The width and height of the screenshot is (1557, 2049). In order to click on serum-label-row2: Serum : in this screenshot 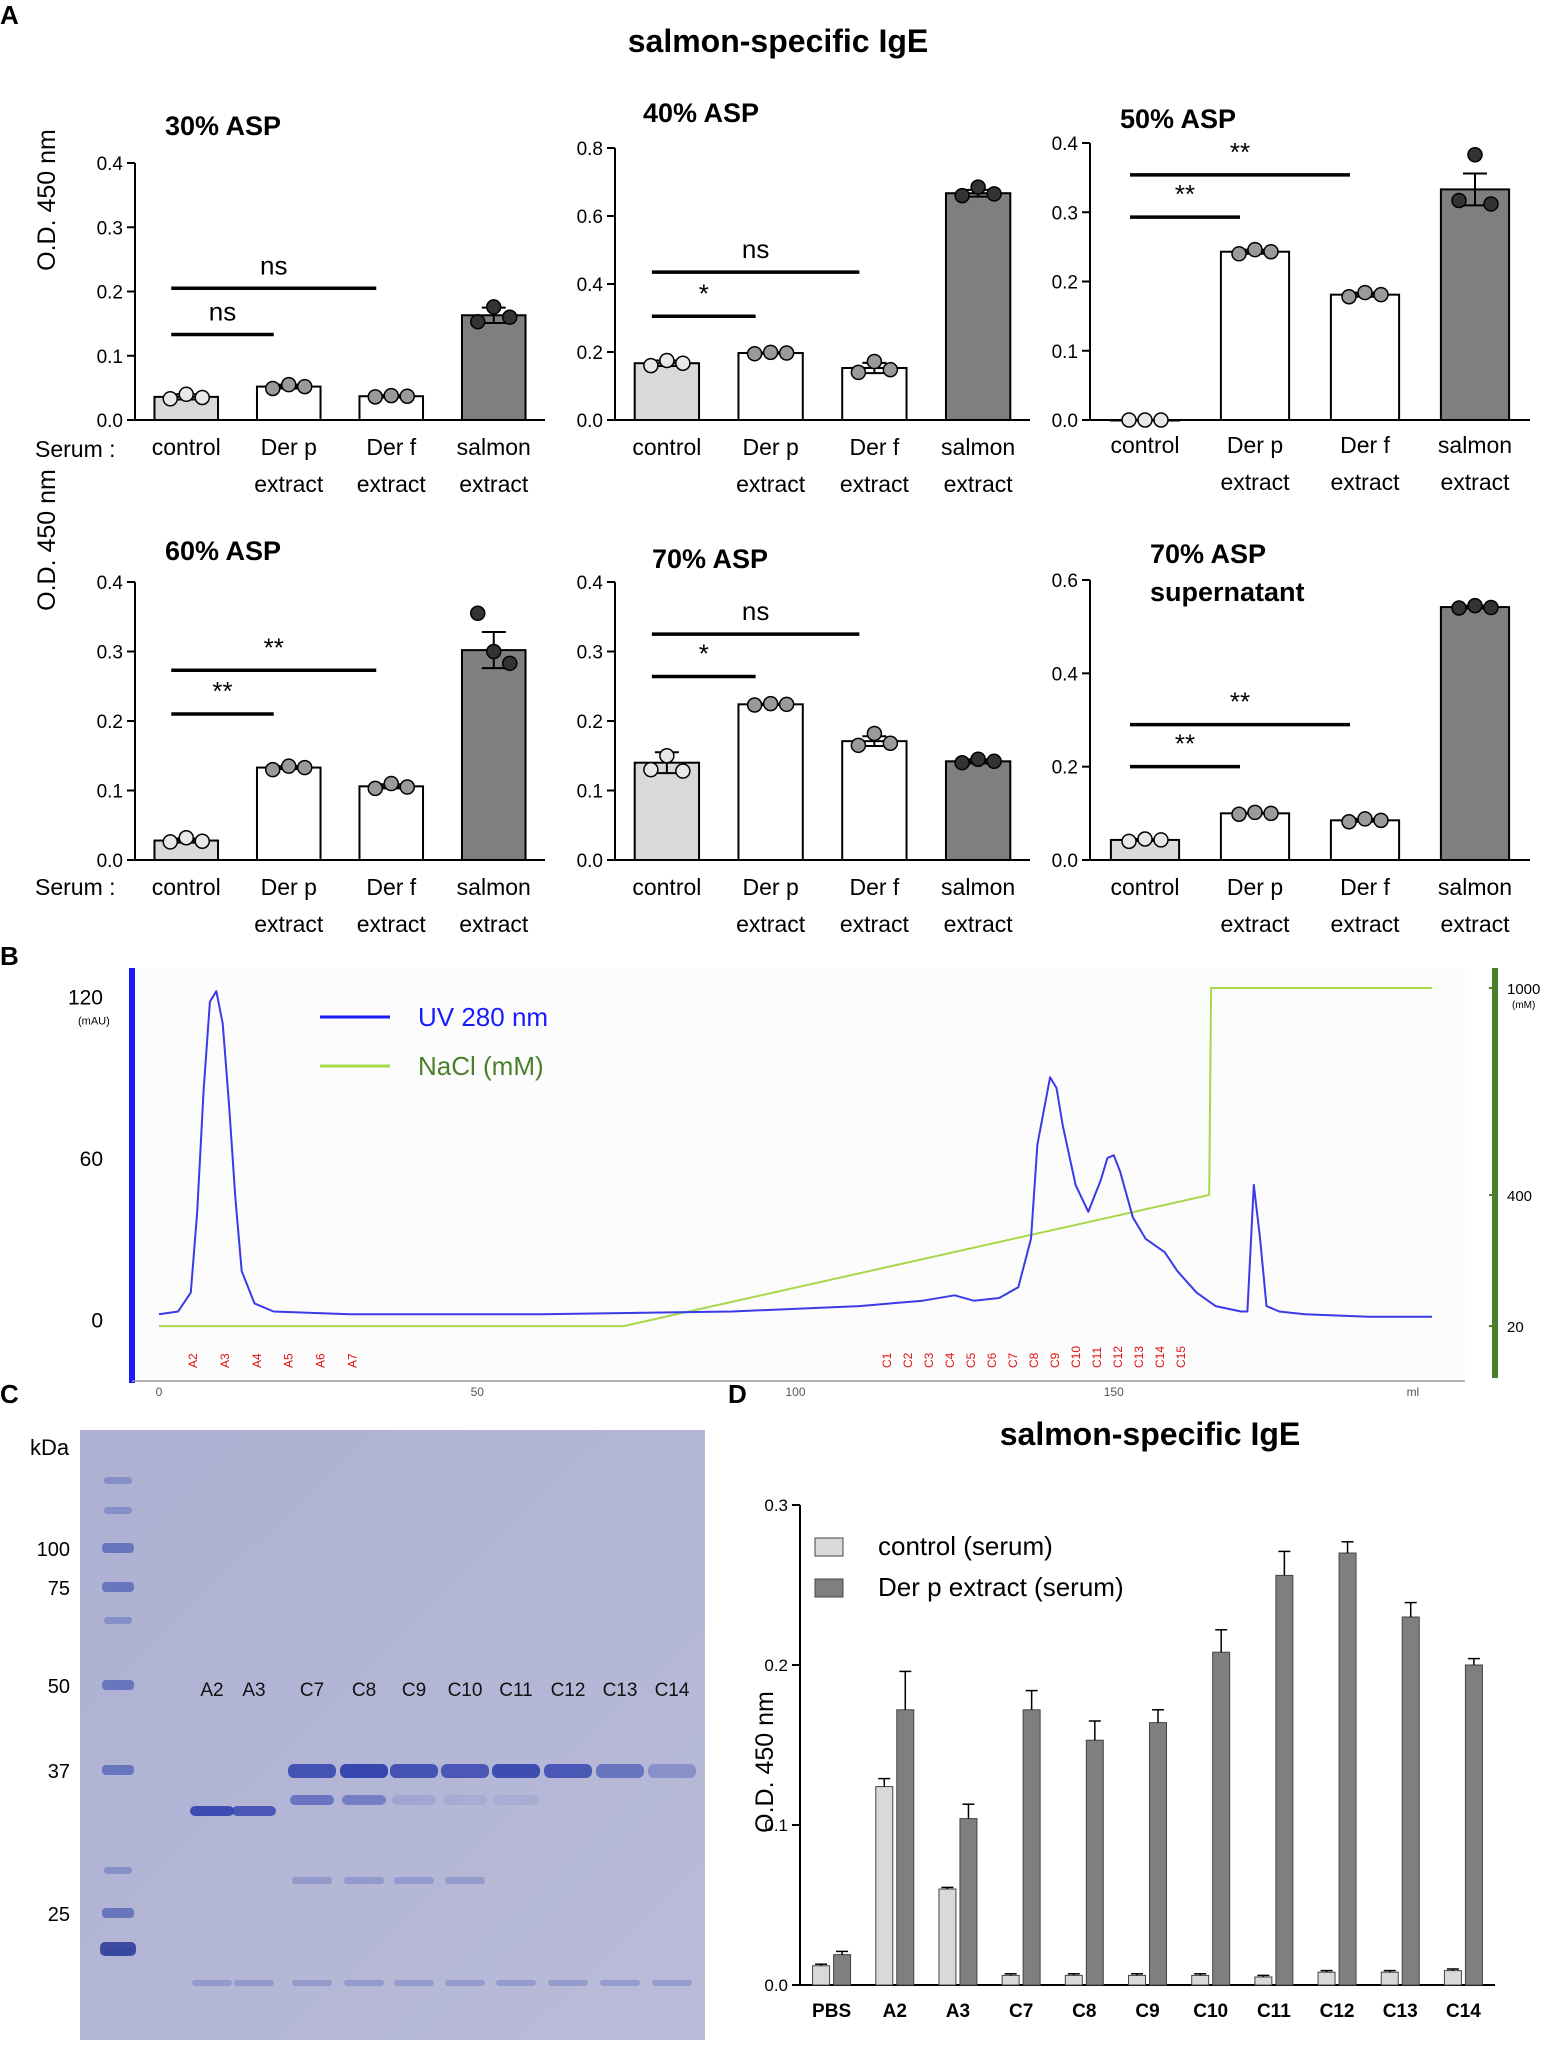, I will do `click(75, 887)`.